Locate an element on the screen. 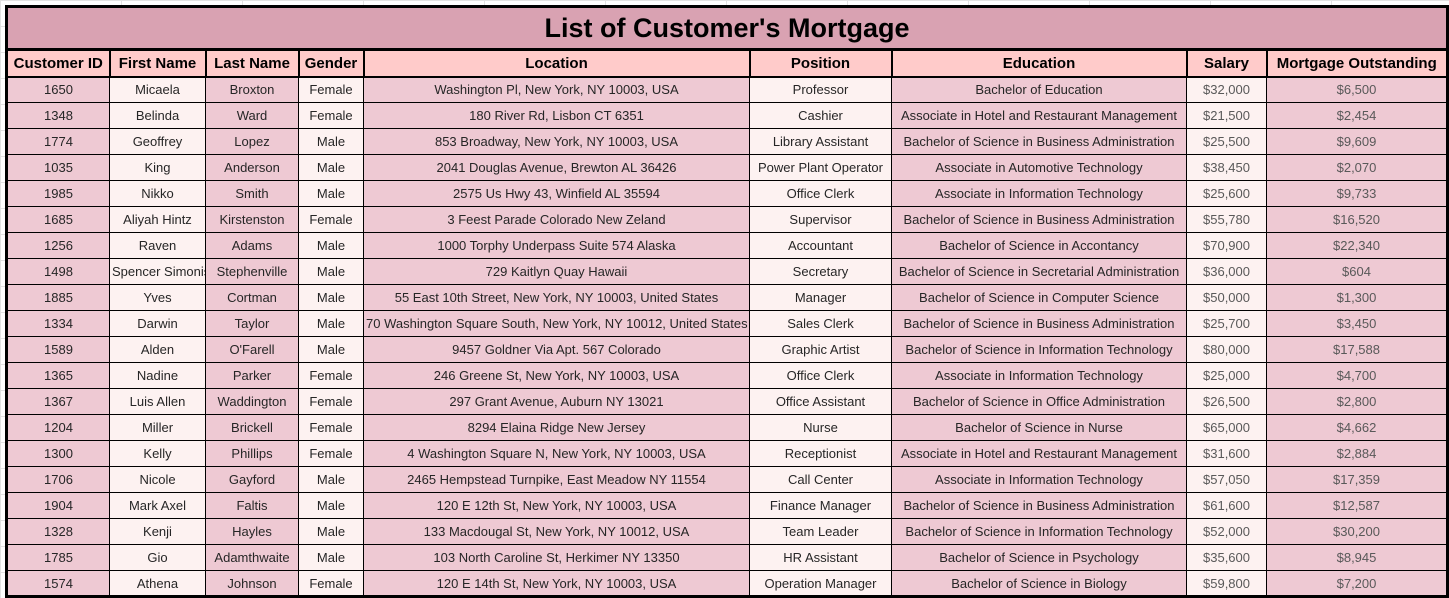 The height and width of the screenshot is (598, 1449). cell-customer-id: 1334 is located at coordinates (58, 323).